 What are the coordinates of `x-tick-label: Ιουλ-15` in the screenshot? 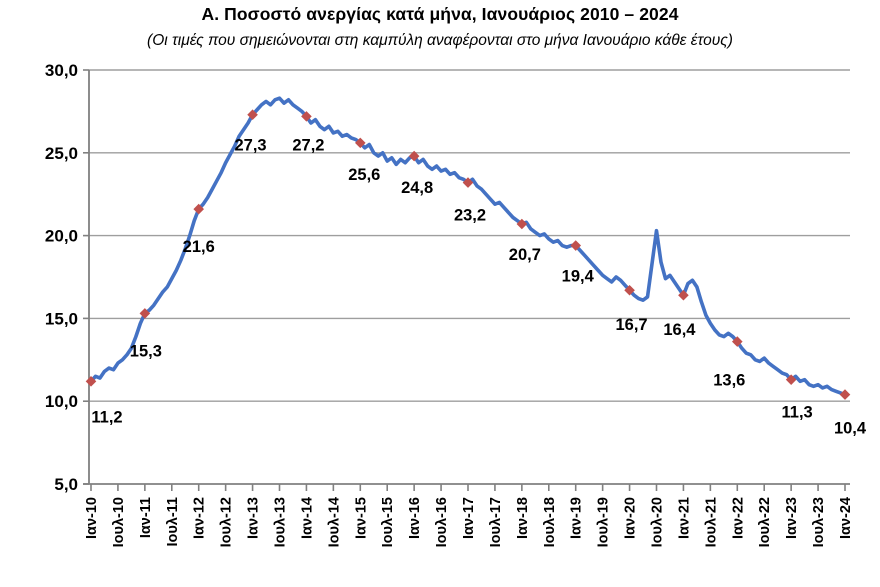 It's located at (388, 522).